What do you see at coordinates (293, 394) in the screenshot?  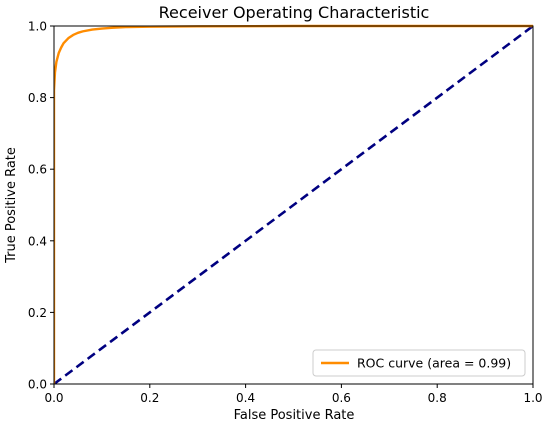 I see `x-axis: 0.0 0.2 0.4 0.6 0.8 1.0` at bounding box center [293, 394].